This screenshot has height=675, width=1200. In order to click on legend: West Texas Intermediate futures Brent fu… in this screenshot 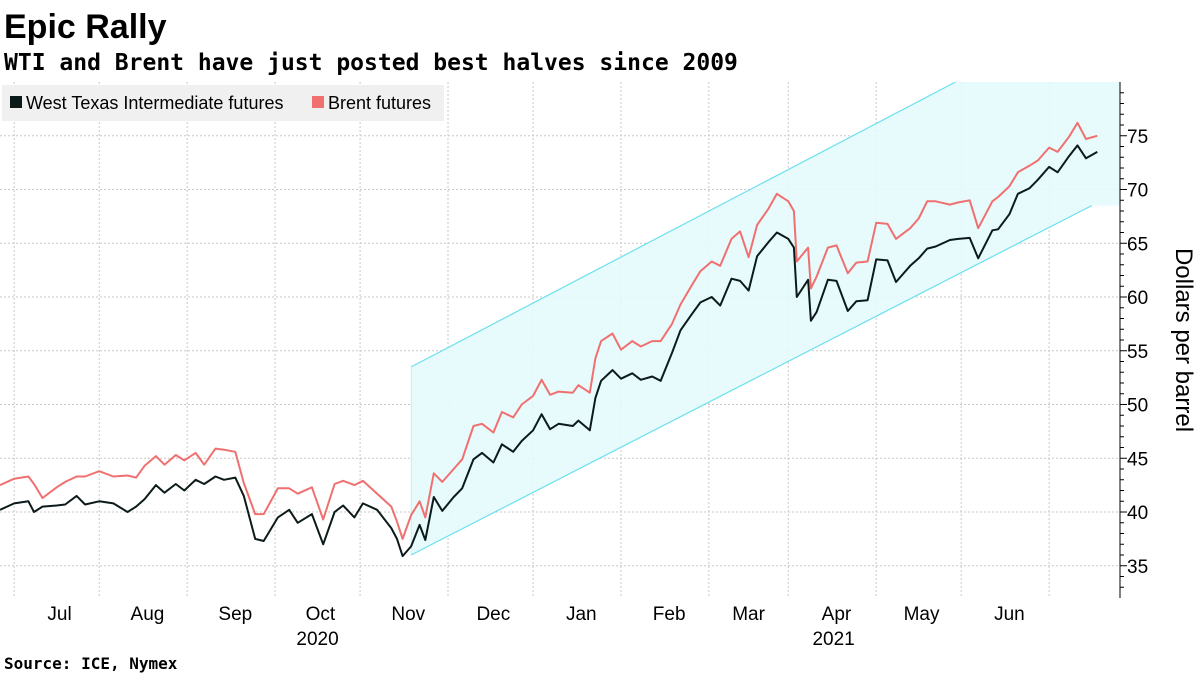, I will do `click(223, 103)`.